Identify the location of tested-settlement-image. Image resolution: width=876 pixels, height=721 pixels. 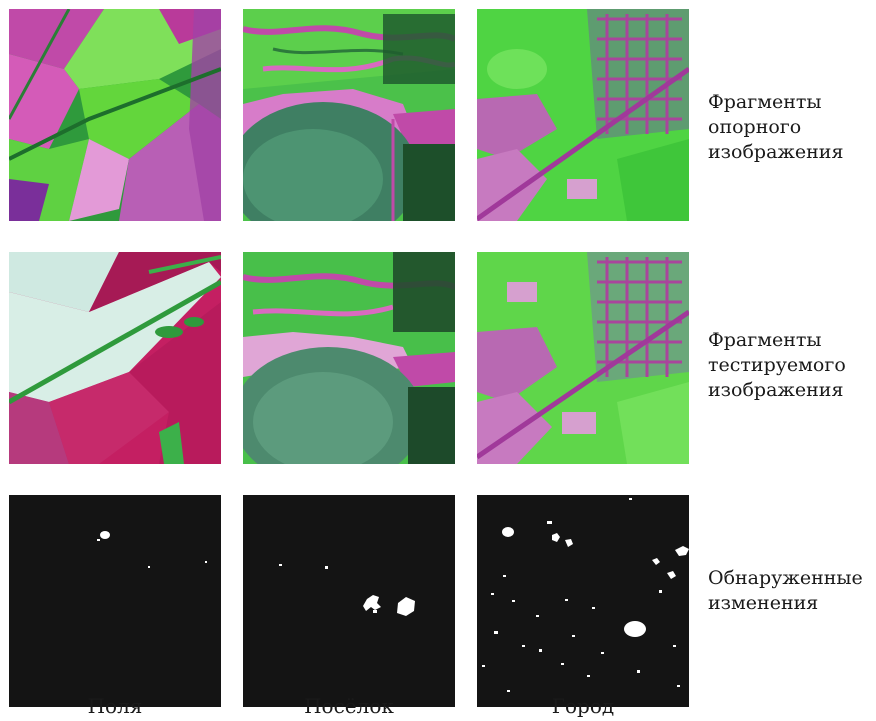
(349, 358).